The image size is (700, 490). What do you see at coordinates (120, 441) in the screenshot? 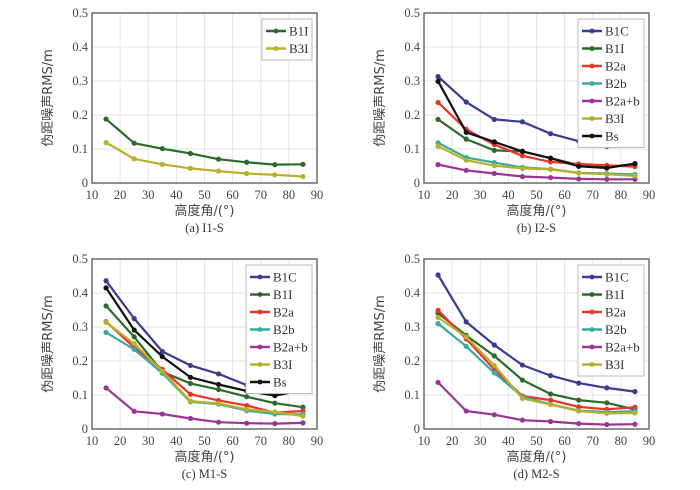
I see `x-tick-label: 20` at bounding box center [120, 441].